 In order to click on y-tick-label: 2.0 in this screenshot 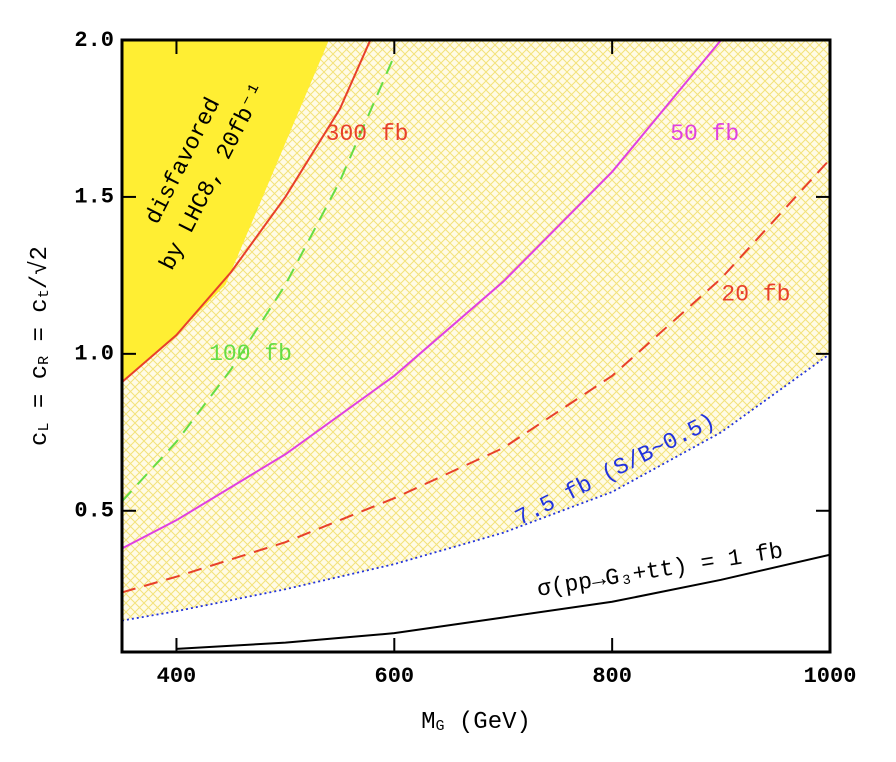, I will do `click(94, 40)`.